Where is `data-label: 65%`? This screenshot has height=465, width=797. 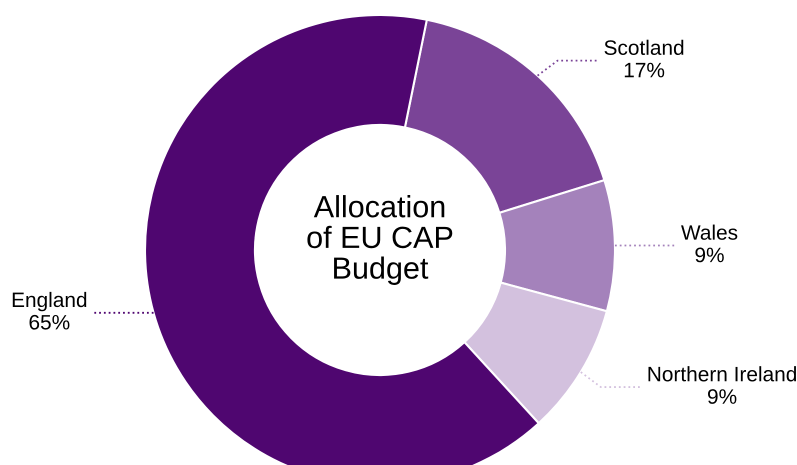 data-label: 65% is located at coordinates (50, 322).